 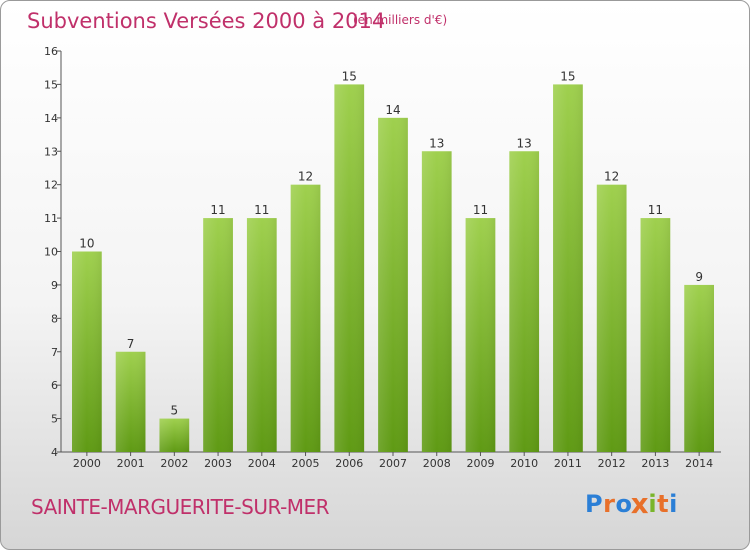 I want to click on value-label-2013: 11, so click(x=655, y=210).